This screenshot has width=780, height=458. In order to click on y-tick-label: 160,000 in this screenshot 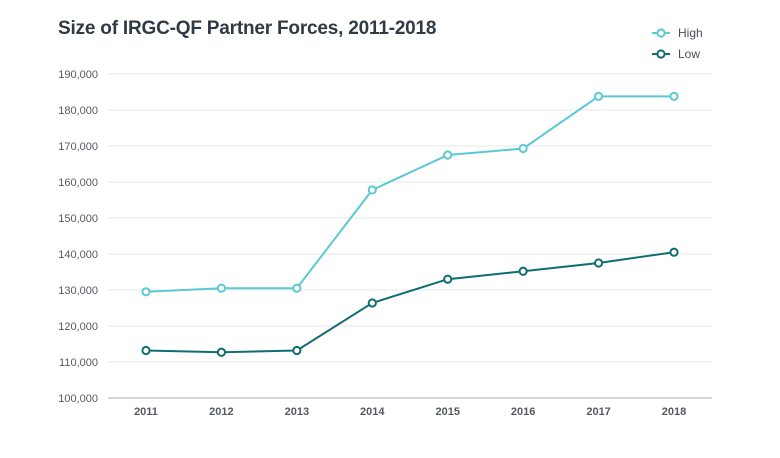, I will do `click(78, 183)`.